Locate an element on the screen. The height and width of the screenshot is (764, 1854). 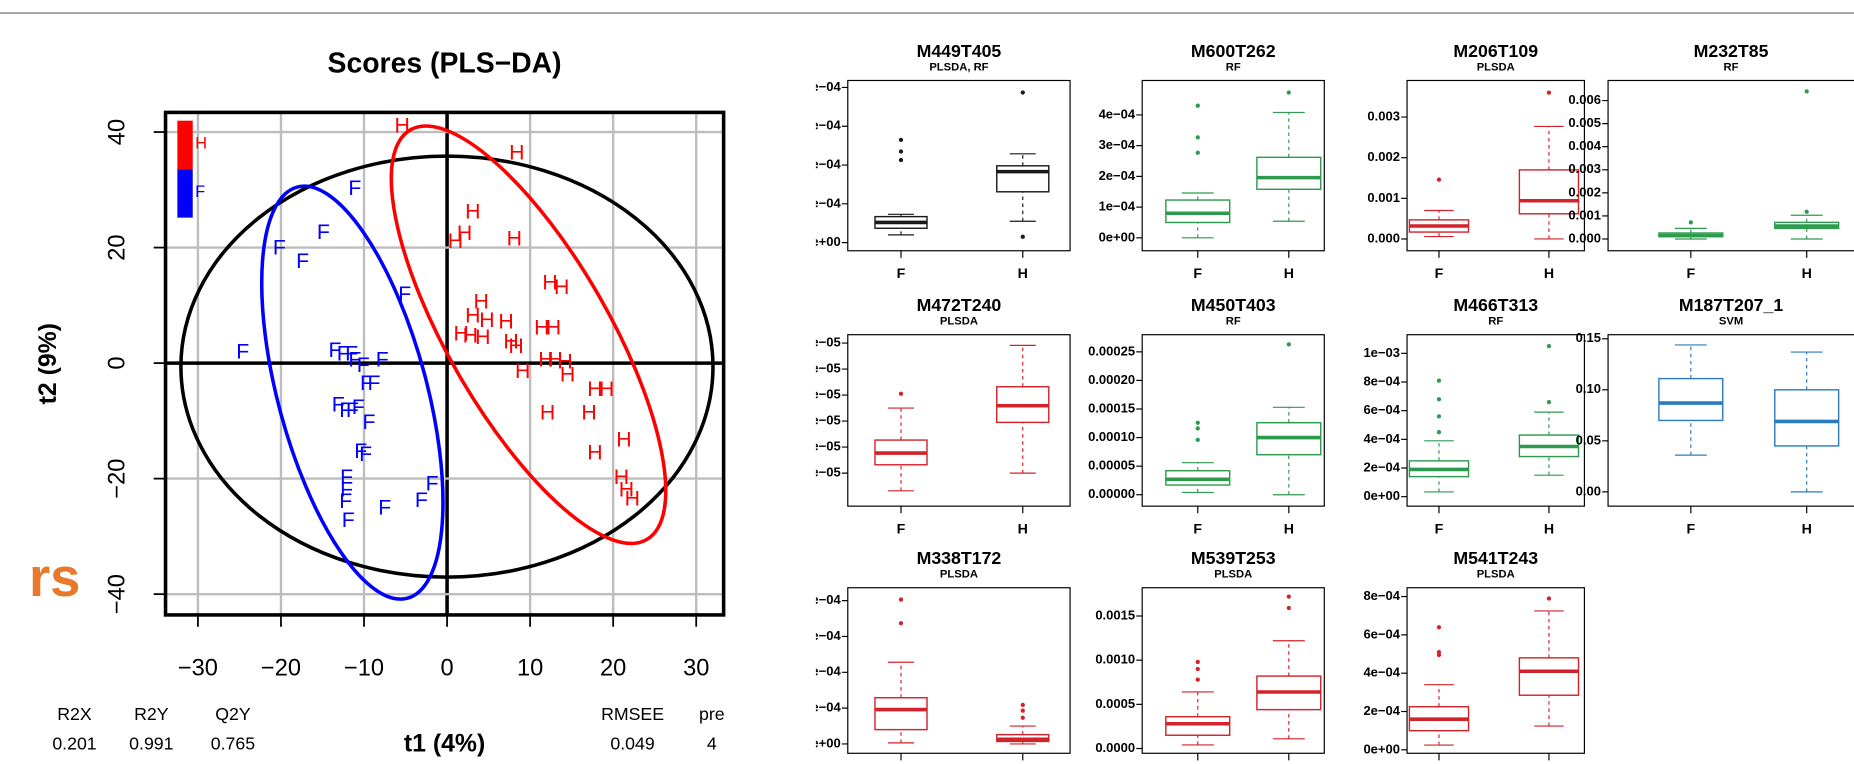
metric-label: Q2Y is located at coordinates (233, 714).